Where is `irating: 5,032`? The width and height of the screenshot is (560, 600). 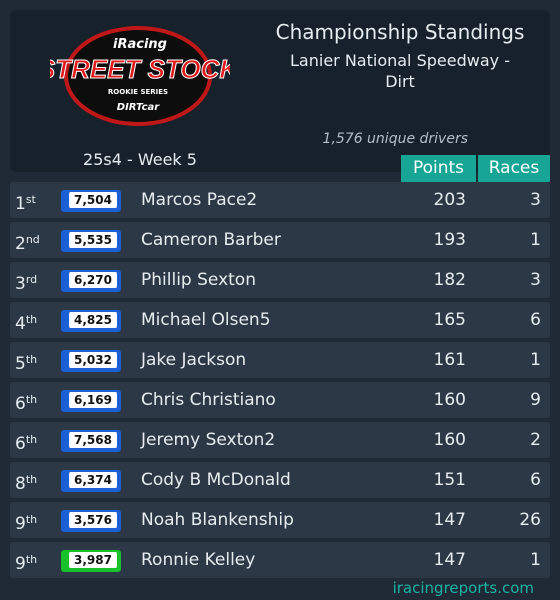
irating: 5,032 is located at coordinates (93, 360).